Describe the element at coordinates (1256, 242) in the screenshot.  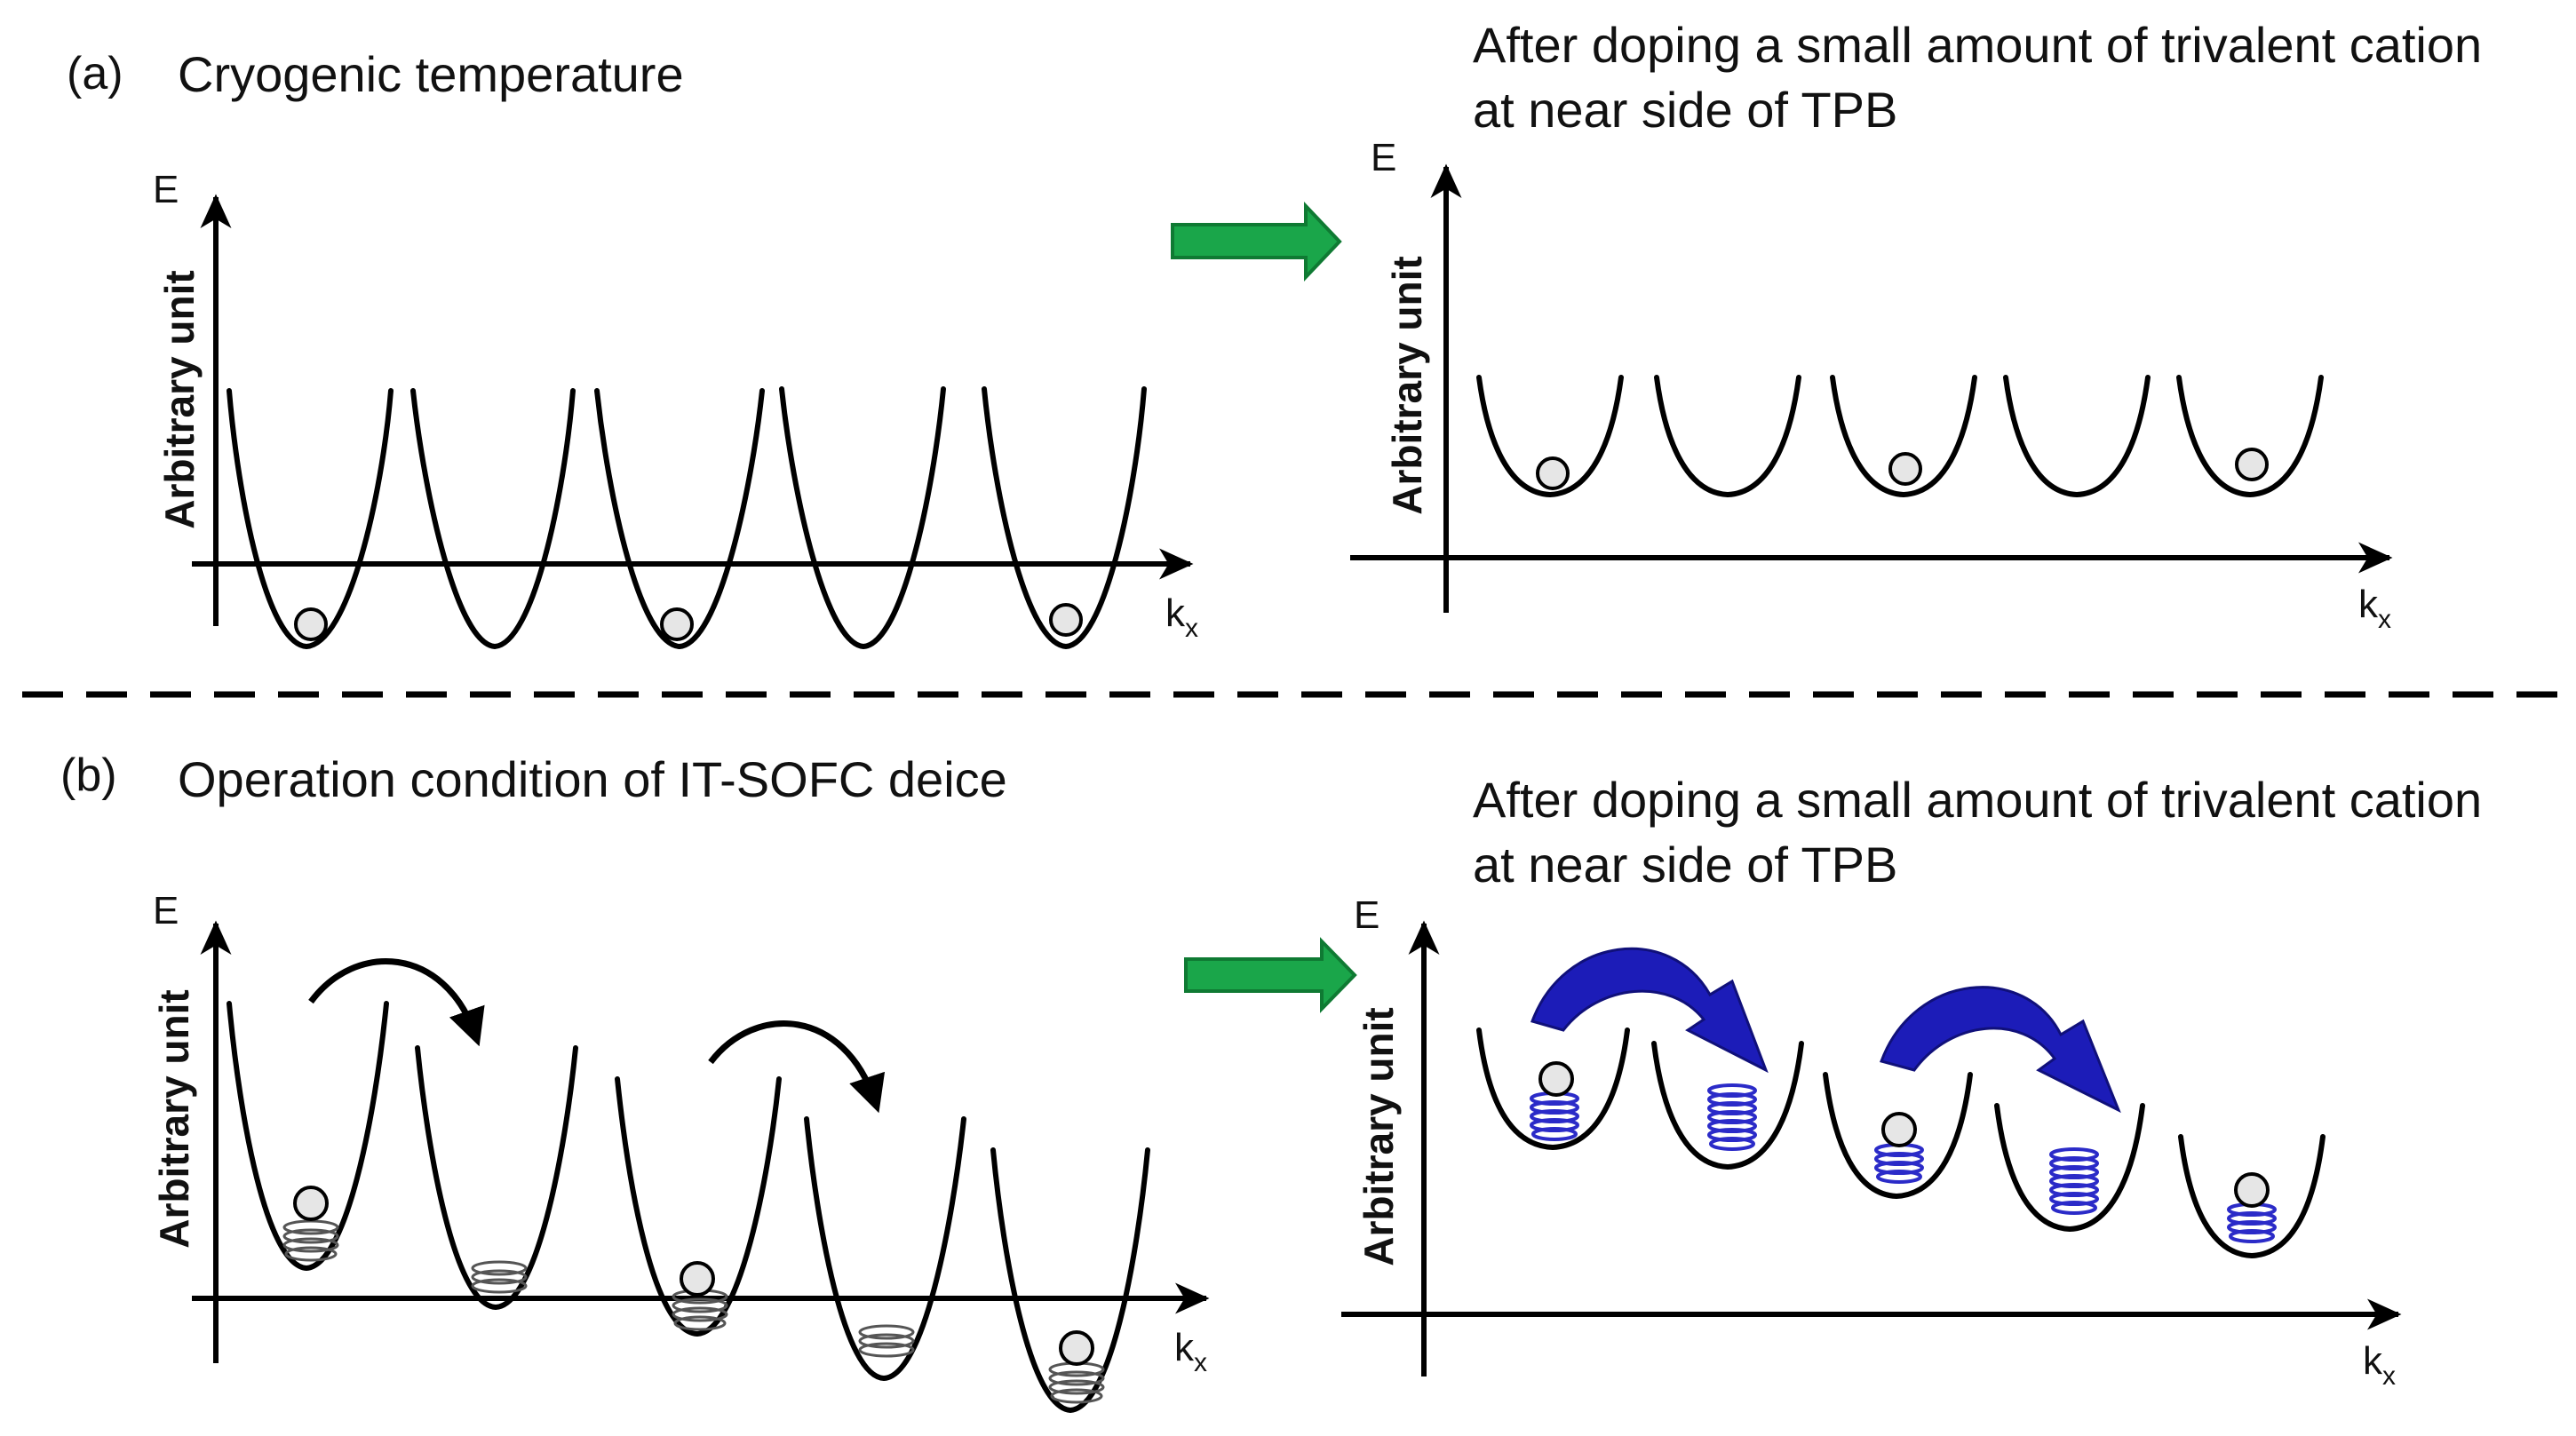
I see `transition-arrow-a` at that location.